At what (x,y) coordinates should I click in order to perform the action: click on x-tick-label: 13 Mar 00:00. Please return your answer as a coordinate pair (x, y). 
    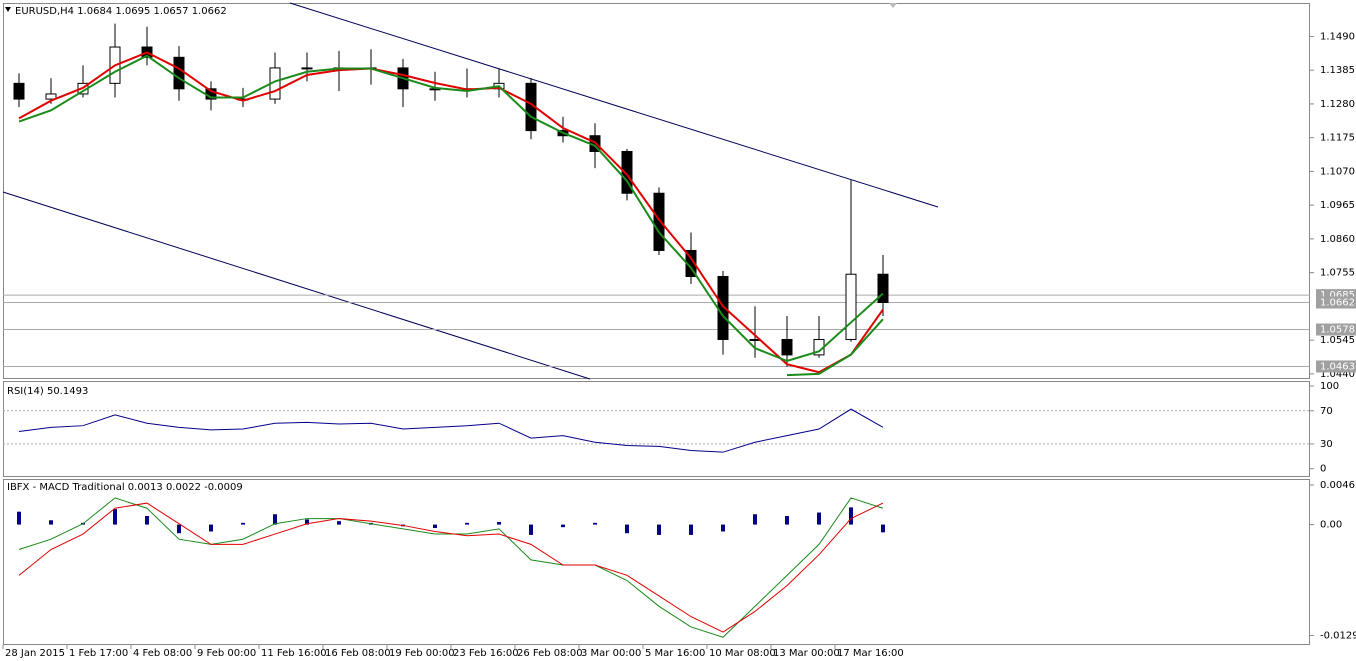
    Looking at the image, I should click on (806, 653).